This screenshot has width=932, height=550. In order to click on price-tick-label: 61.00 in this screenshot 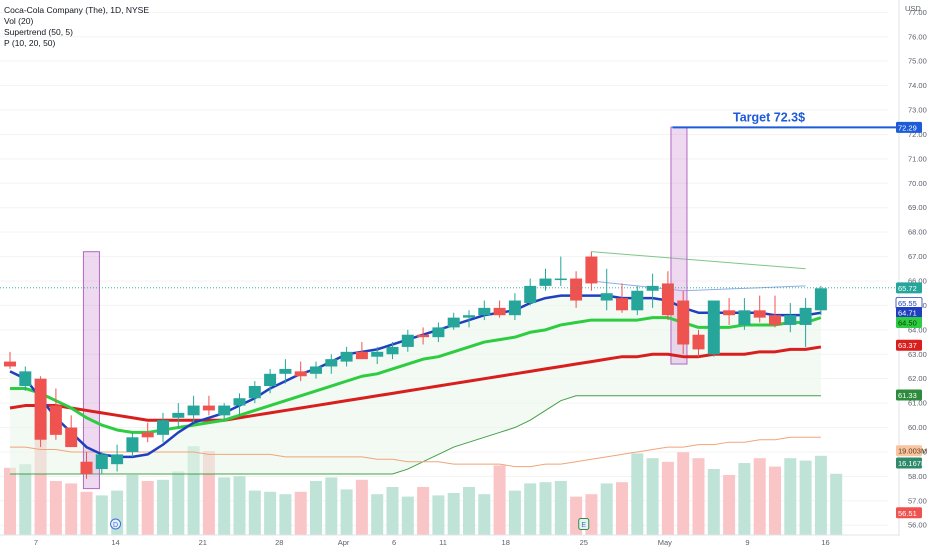, I will do `click(917, 403)`.